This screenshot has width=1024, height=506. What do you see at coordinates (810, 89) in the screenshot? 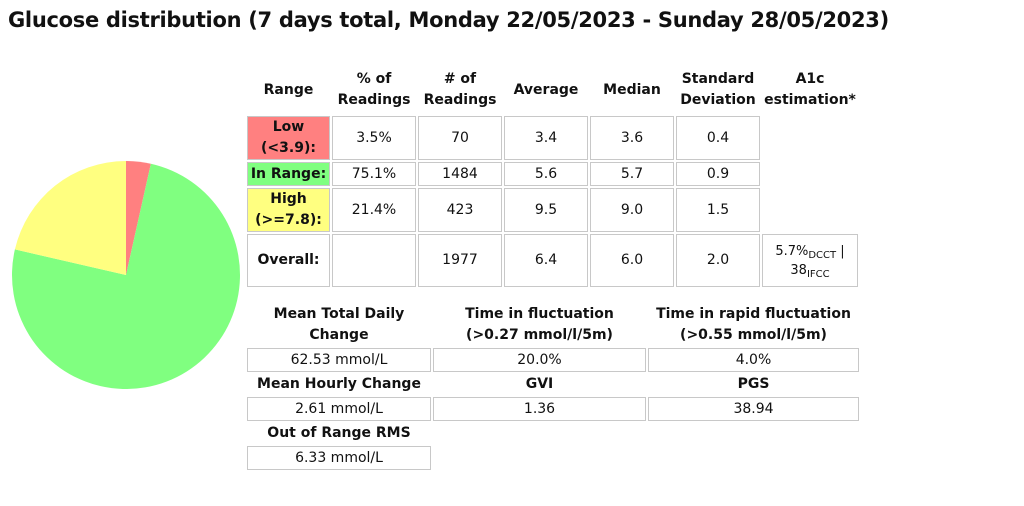
I see `header-a1c: A1c estimation*` at bounding box center [810, 89].